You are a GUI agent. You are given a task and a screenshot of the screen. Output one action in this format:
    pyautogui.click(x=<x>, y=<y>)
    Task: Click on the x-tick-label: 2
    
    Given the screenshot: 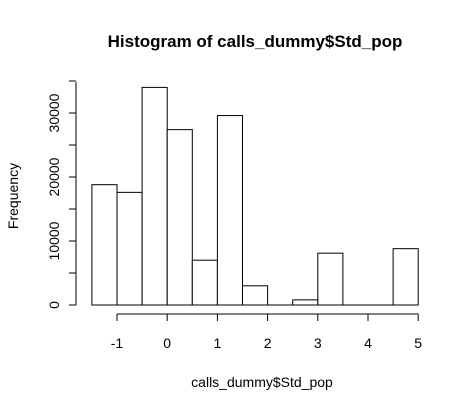 What is the action you would take?
    pyautogui.click(x=268, y=343)
    